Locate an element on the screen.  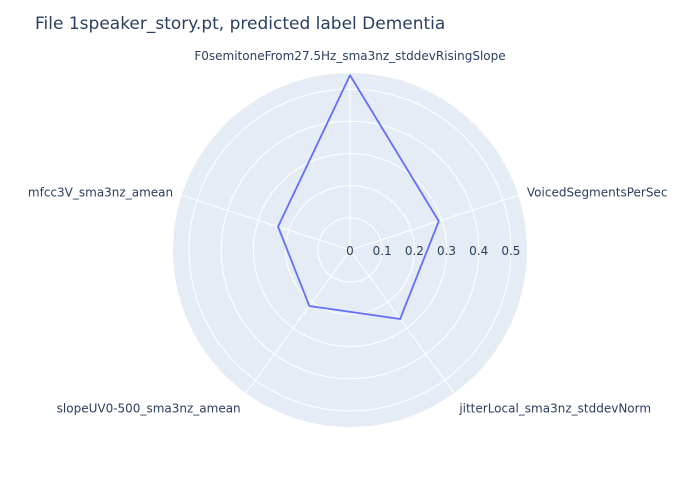
angular-axis-label: mfcc3V_sma3nz_amean is located at coordinates (100, 193).